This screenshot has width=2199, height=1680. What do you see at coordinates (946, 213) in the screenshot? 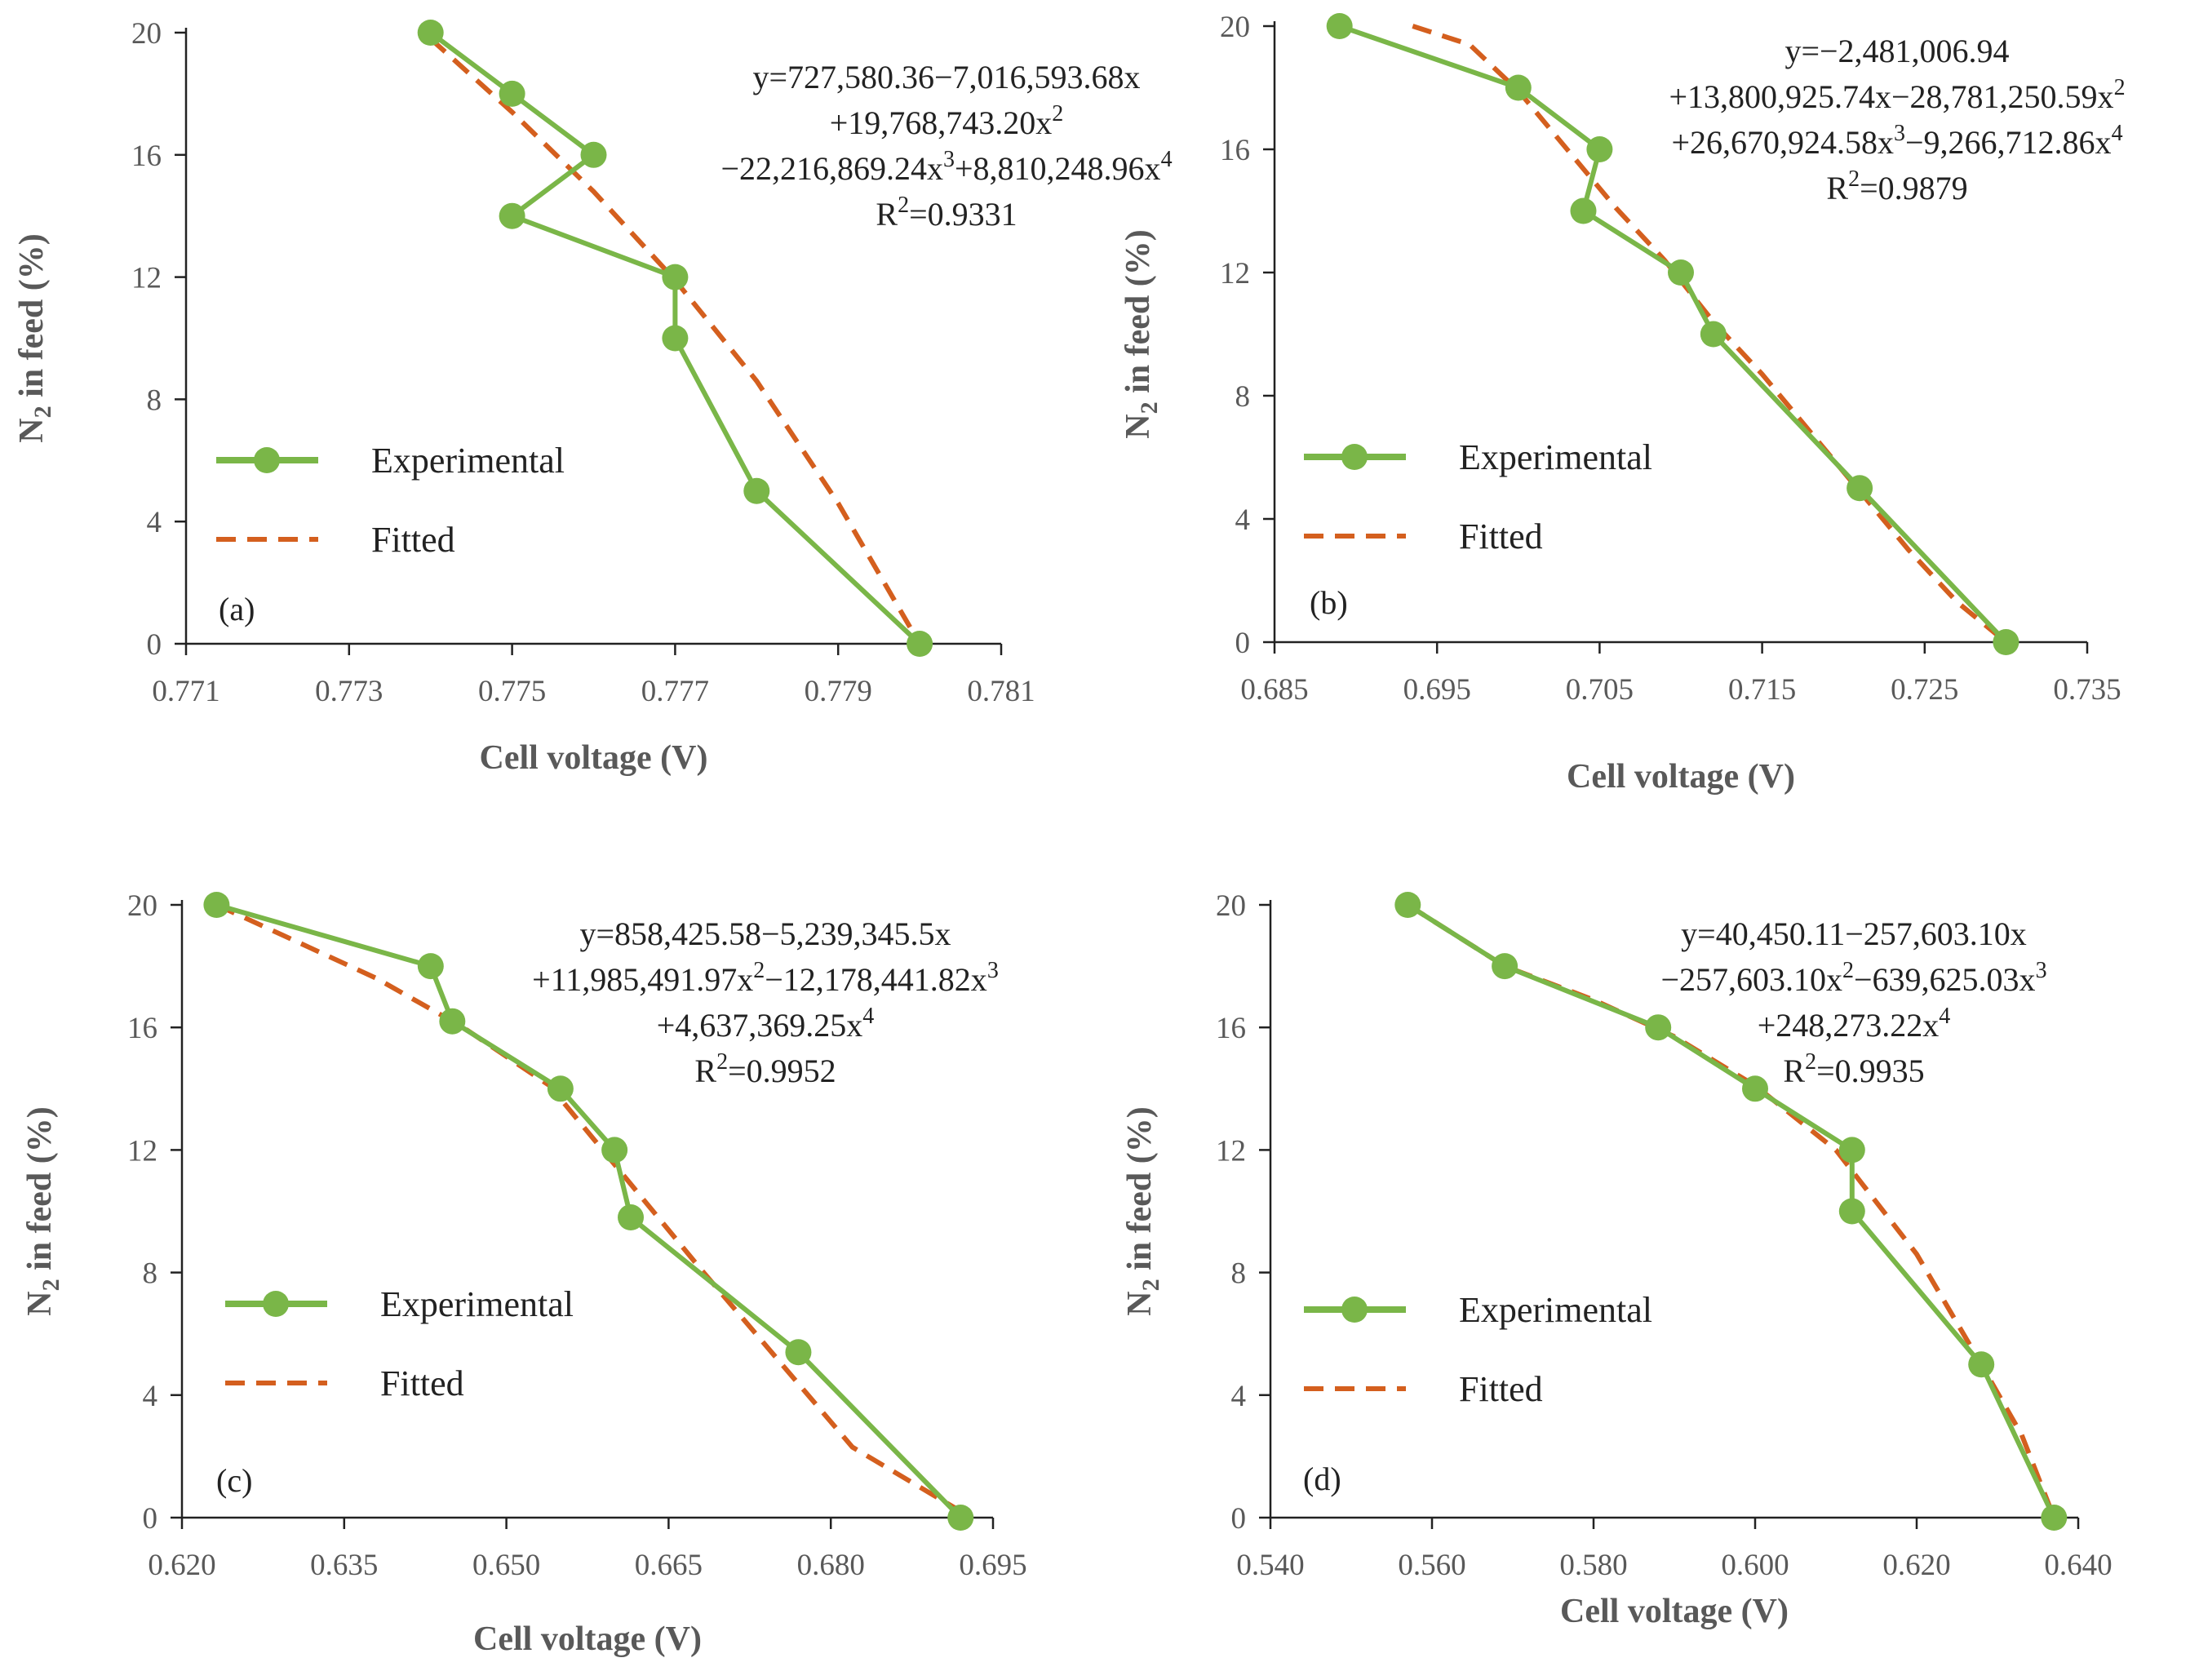
I see `fit-equation-line: R2=0.9331` at bounding box center [946, 213].